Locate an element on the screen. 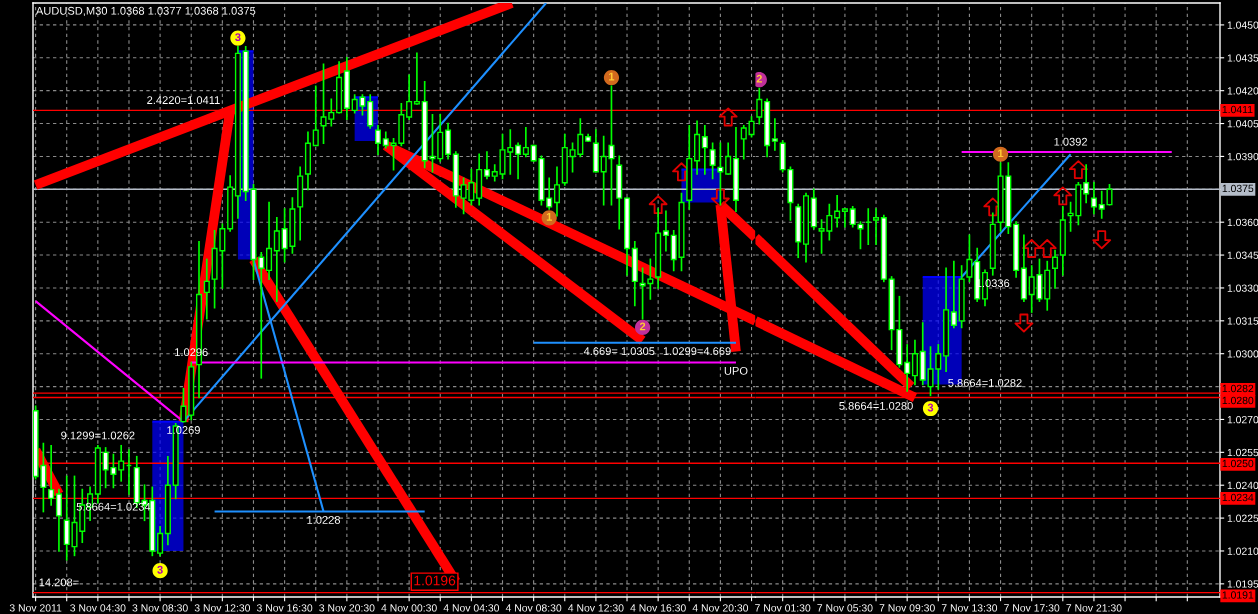  x-tick-label: 3 Nov 16:30 is located at coordinates (284, 608).